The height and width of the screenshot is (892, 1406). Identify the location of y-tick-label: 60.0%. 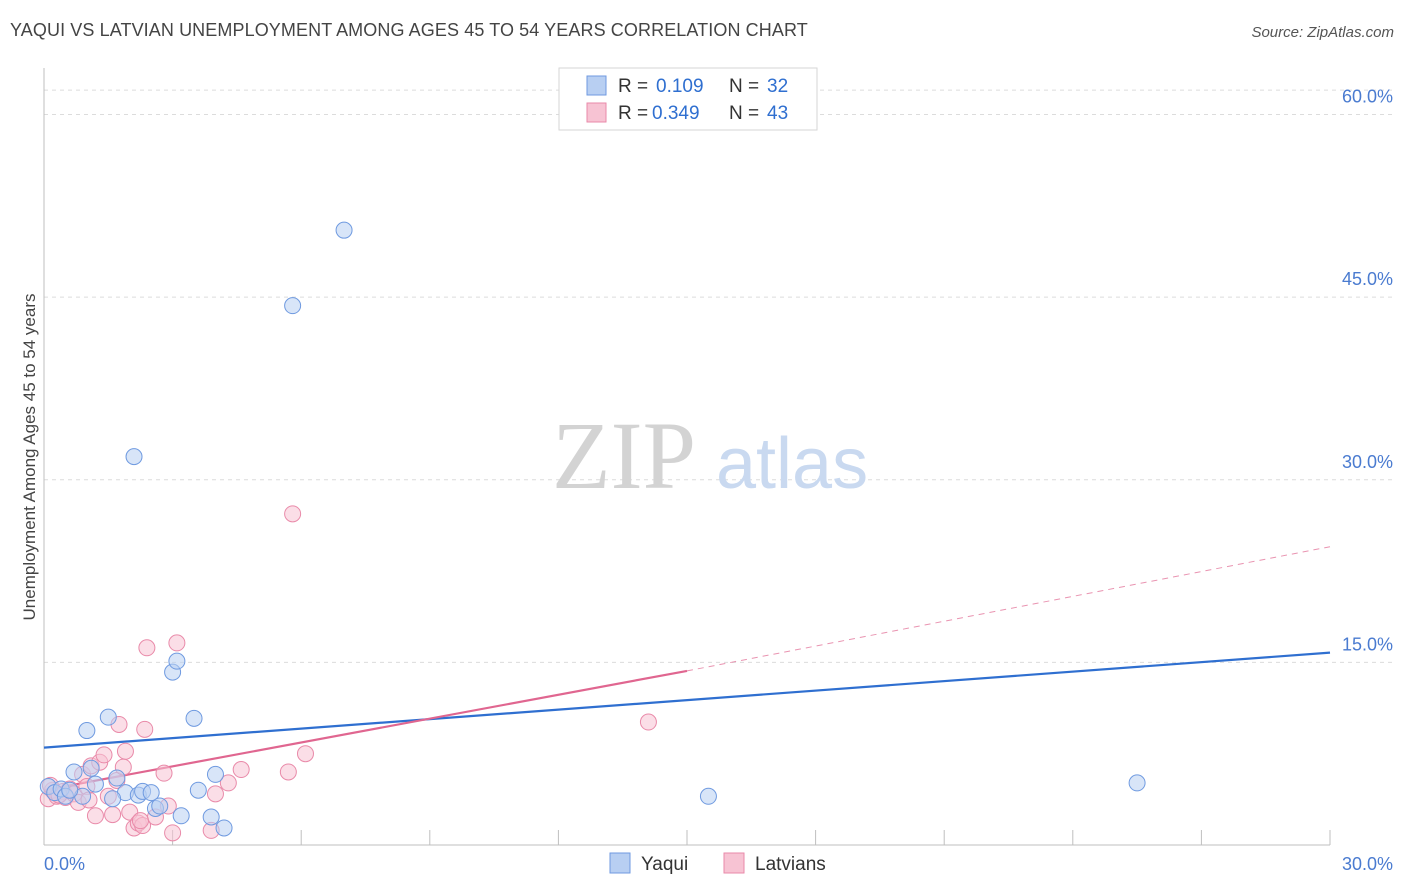
(1367, 97).